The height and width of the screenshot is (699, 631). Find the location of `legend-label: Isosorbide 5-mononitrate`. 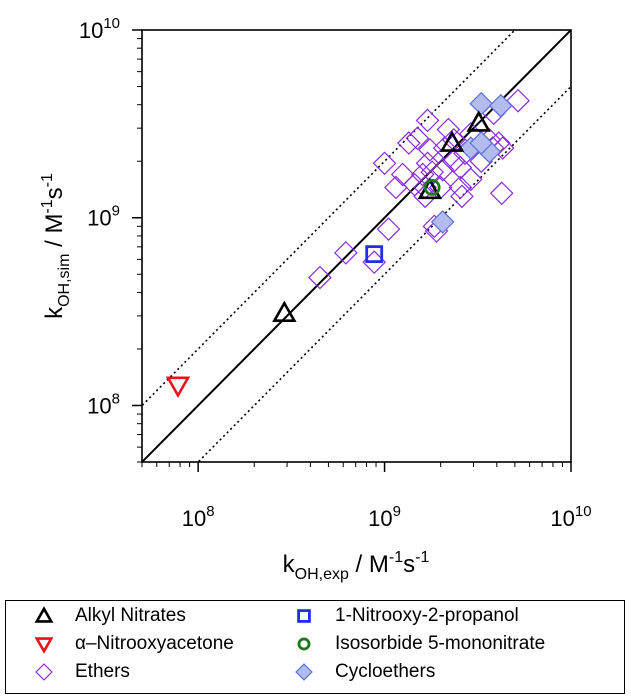

legend-label: Isosorbide 5-mononitrate is located at coordinates (440, 643).